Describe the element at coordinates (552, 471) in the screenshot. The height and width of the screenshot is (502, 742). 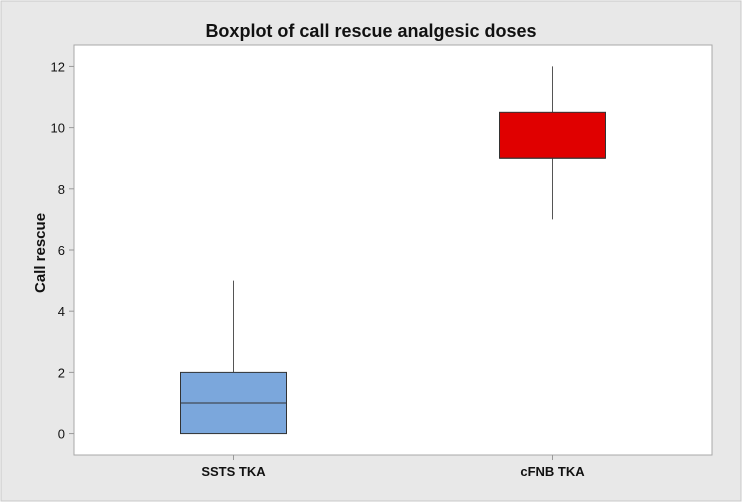
I see `x-tick-label: cFNB TKA` at that location.